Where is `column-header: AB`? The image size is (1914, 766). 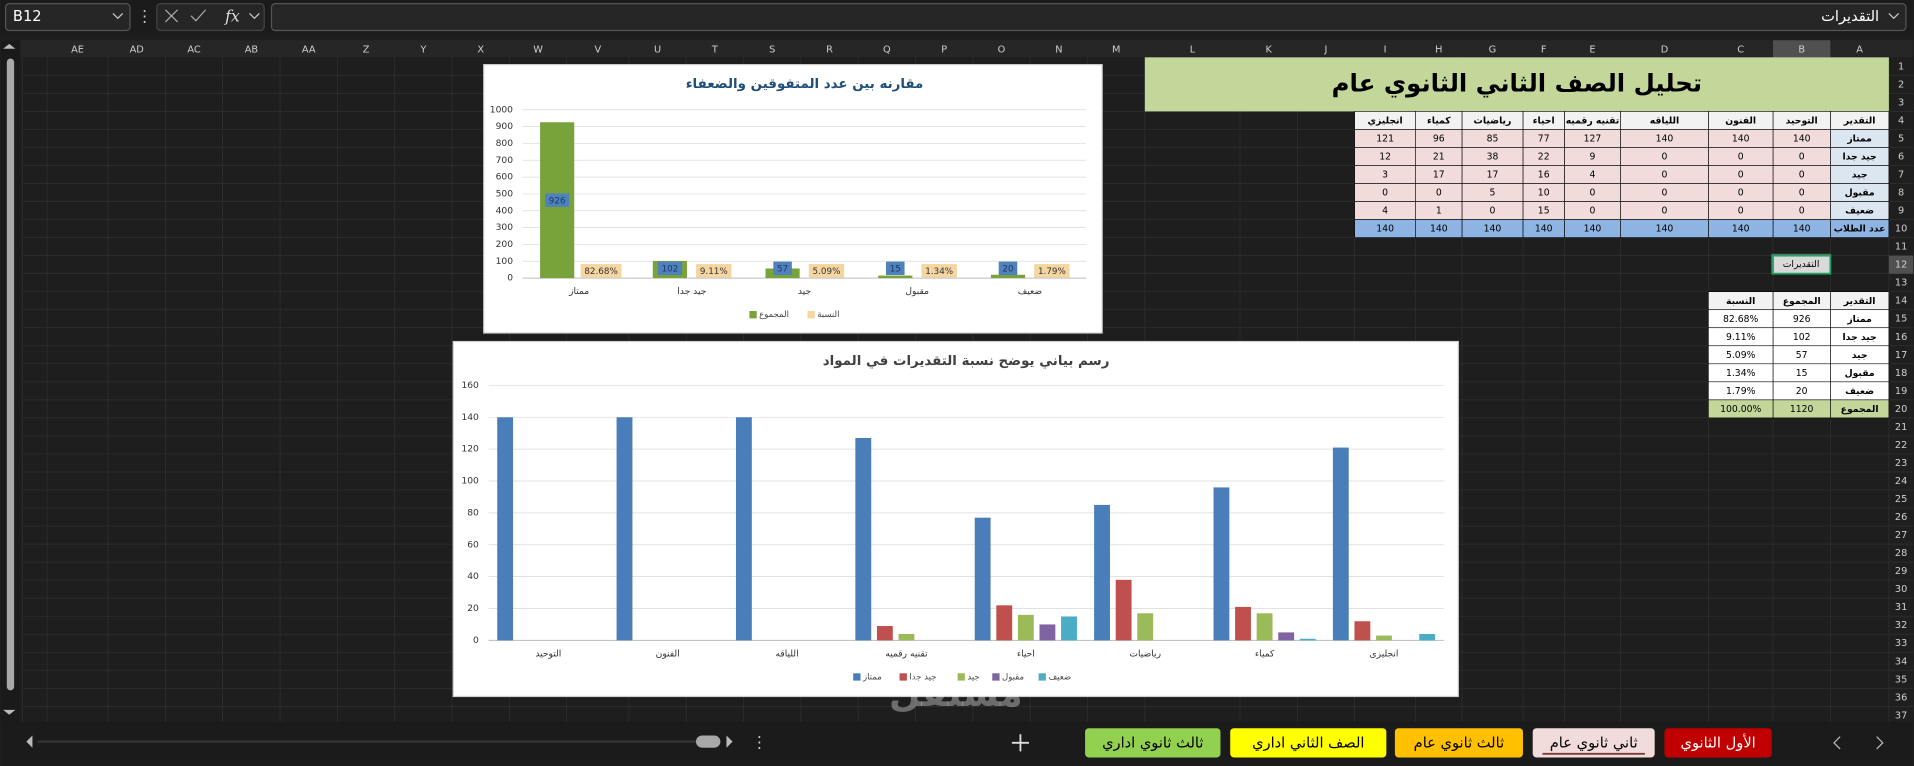
column-header: AB is located at coordinates (251, 49).